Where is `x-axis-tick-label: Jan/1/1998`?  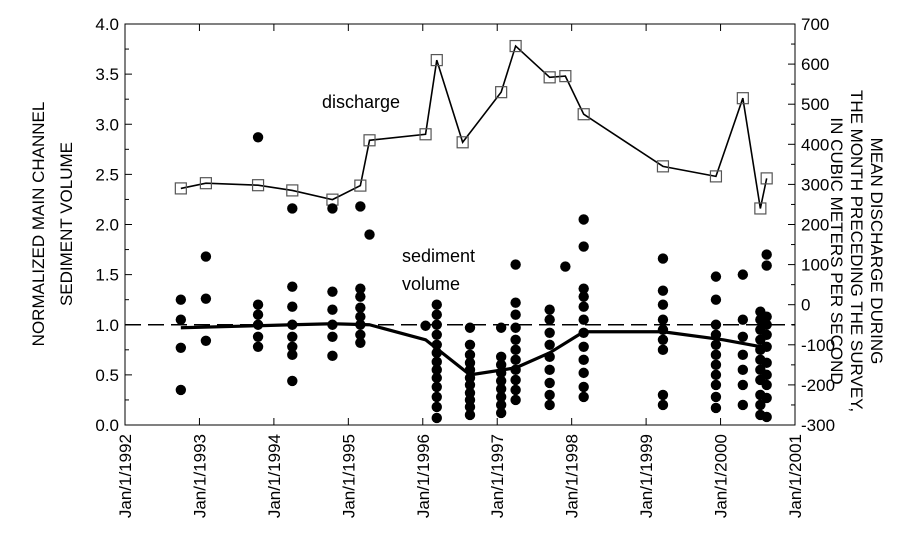
x-axis-tick-label: Jan/1/1998 is located at coordinates (572, 476).